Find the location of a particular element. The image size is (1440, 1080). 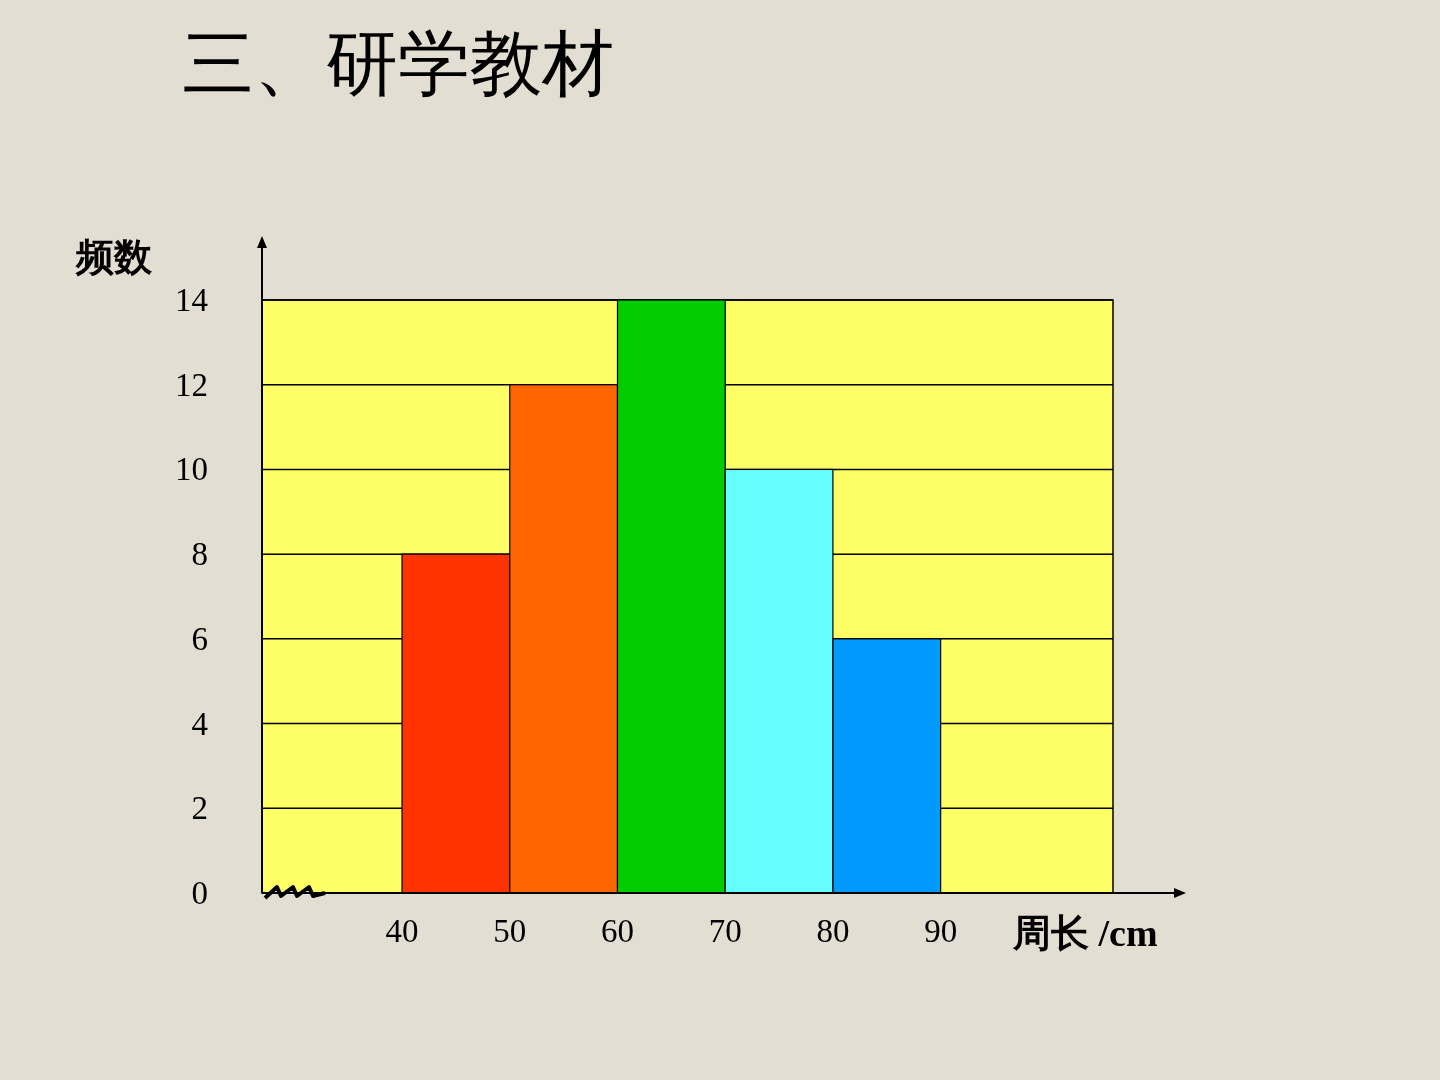

y-tick-label: 12 is located at coordinates (191, 384).